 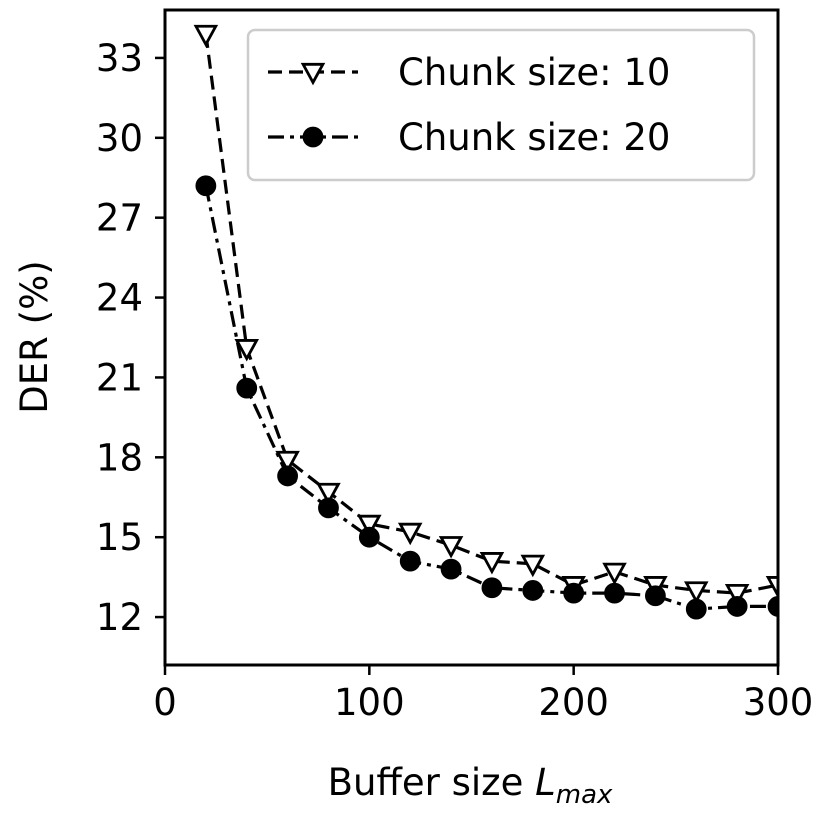 I want to click on x-tick-label: 100, so click(x=369, y=702).